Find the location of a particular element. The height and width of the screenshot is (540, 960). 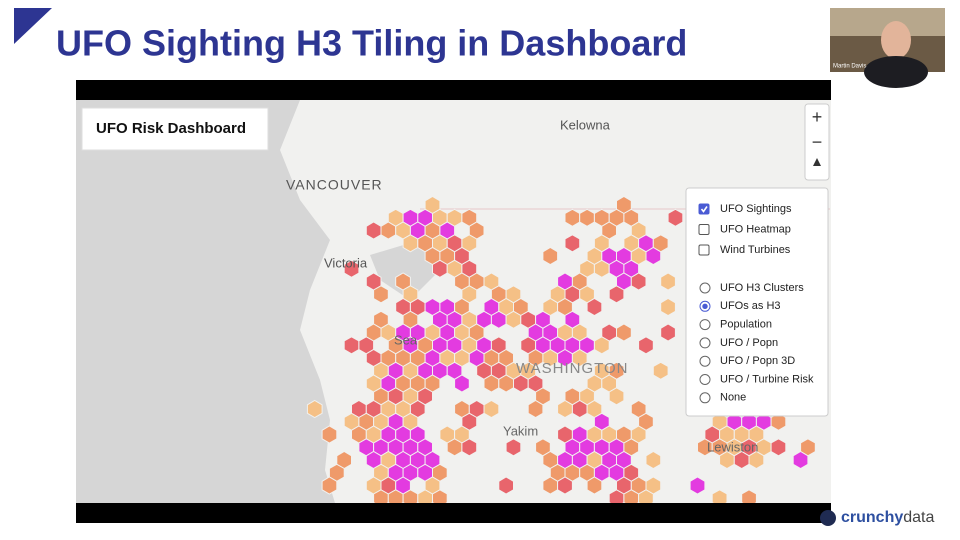

place-label: WASHINGTON is located at coordinates (572, 368).